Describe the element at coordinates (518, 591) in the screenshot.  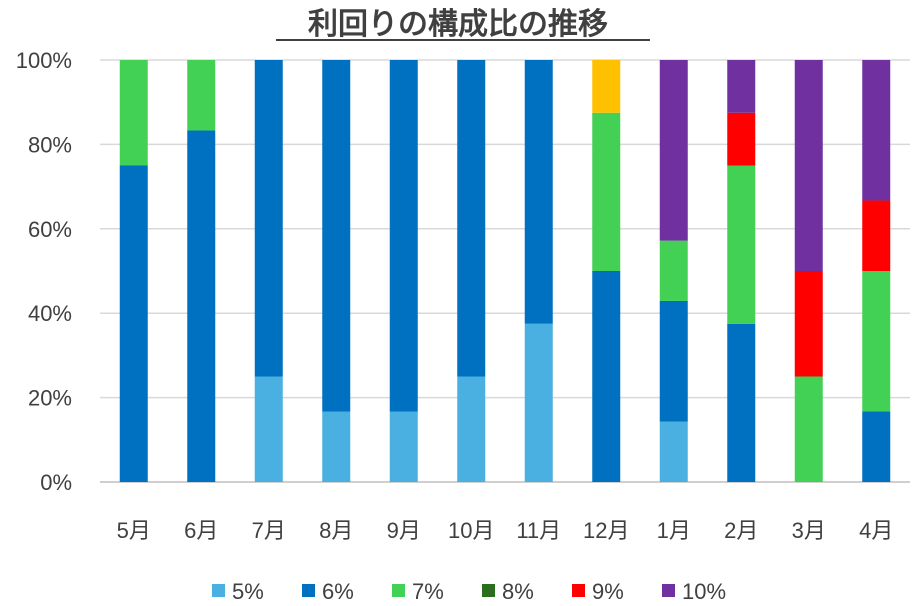
I see `legend-label: 8%` at that location.